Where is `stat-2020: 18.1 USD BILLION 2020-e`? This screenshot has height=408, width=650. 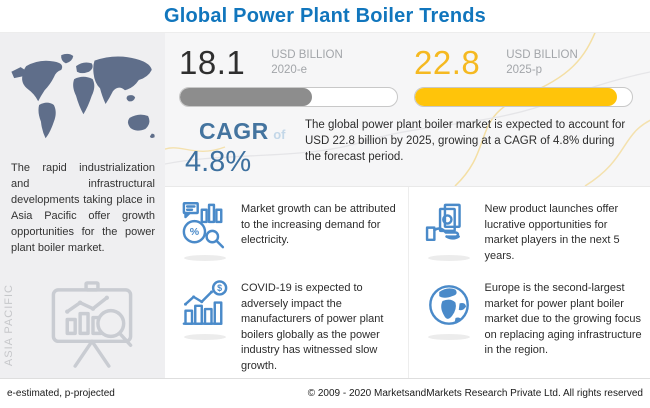 stat-2020: 18.1 USD BILLION 2020-e is located at coordinates (288, 76).